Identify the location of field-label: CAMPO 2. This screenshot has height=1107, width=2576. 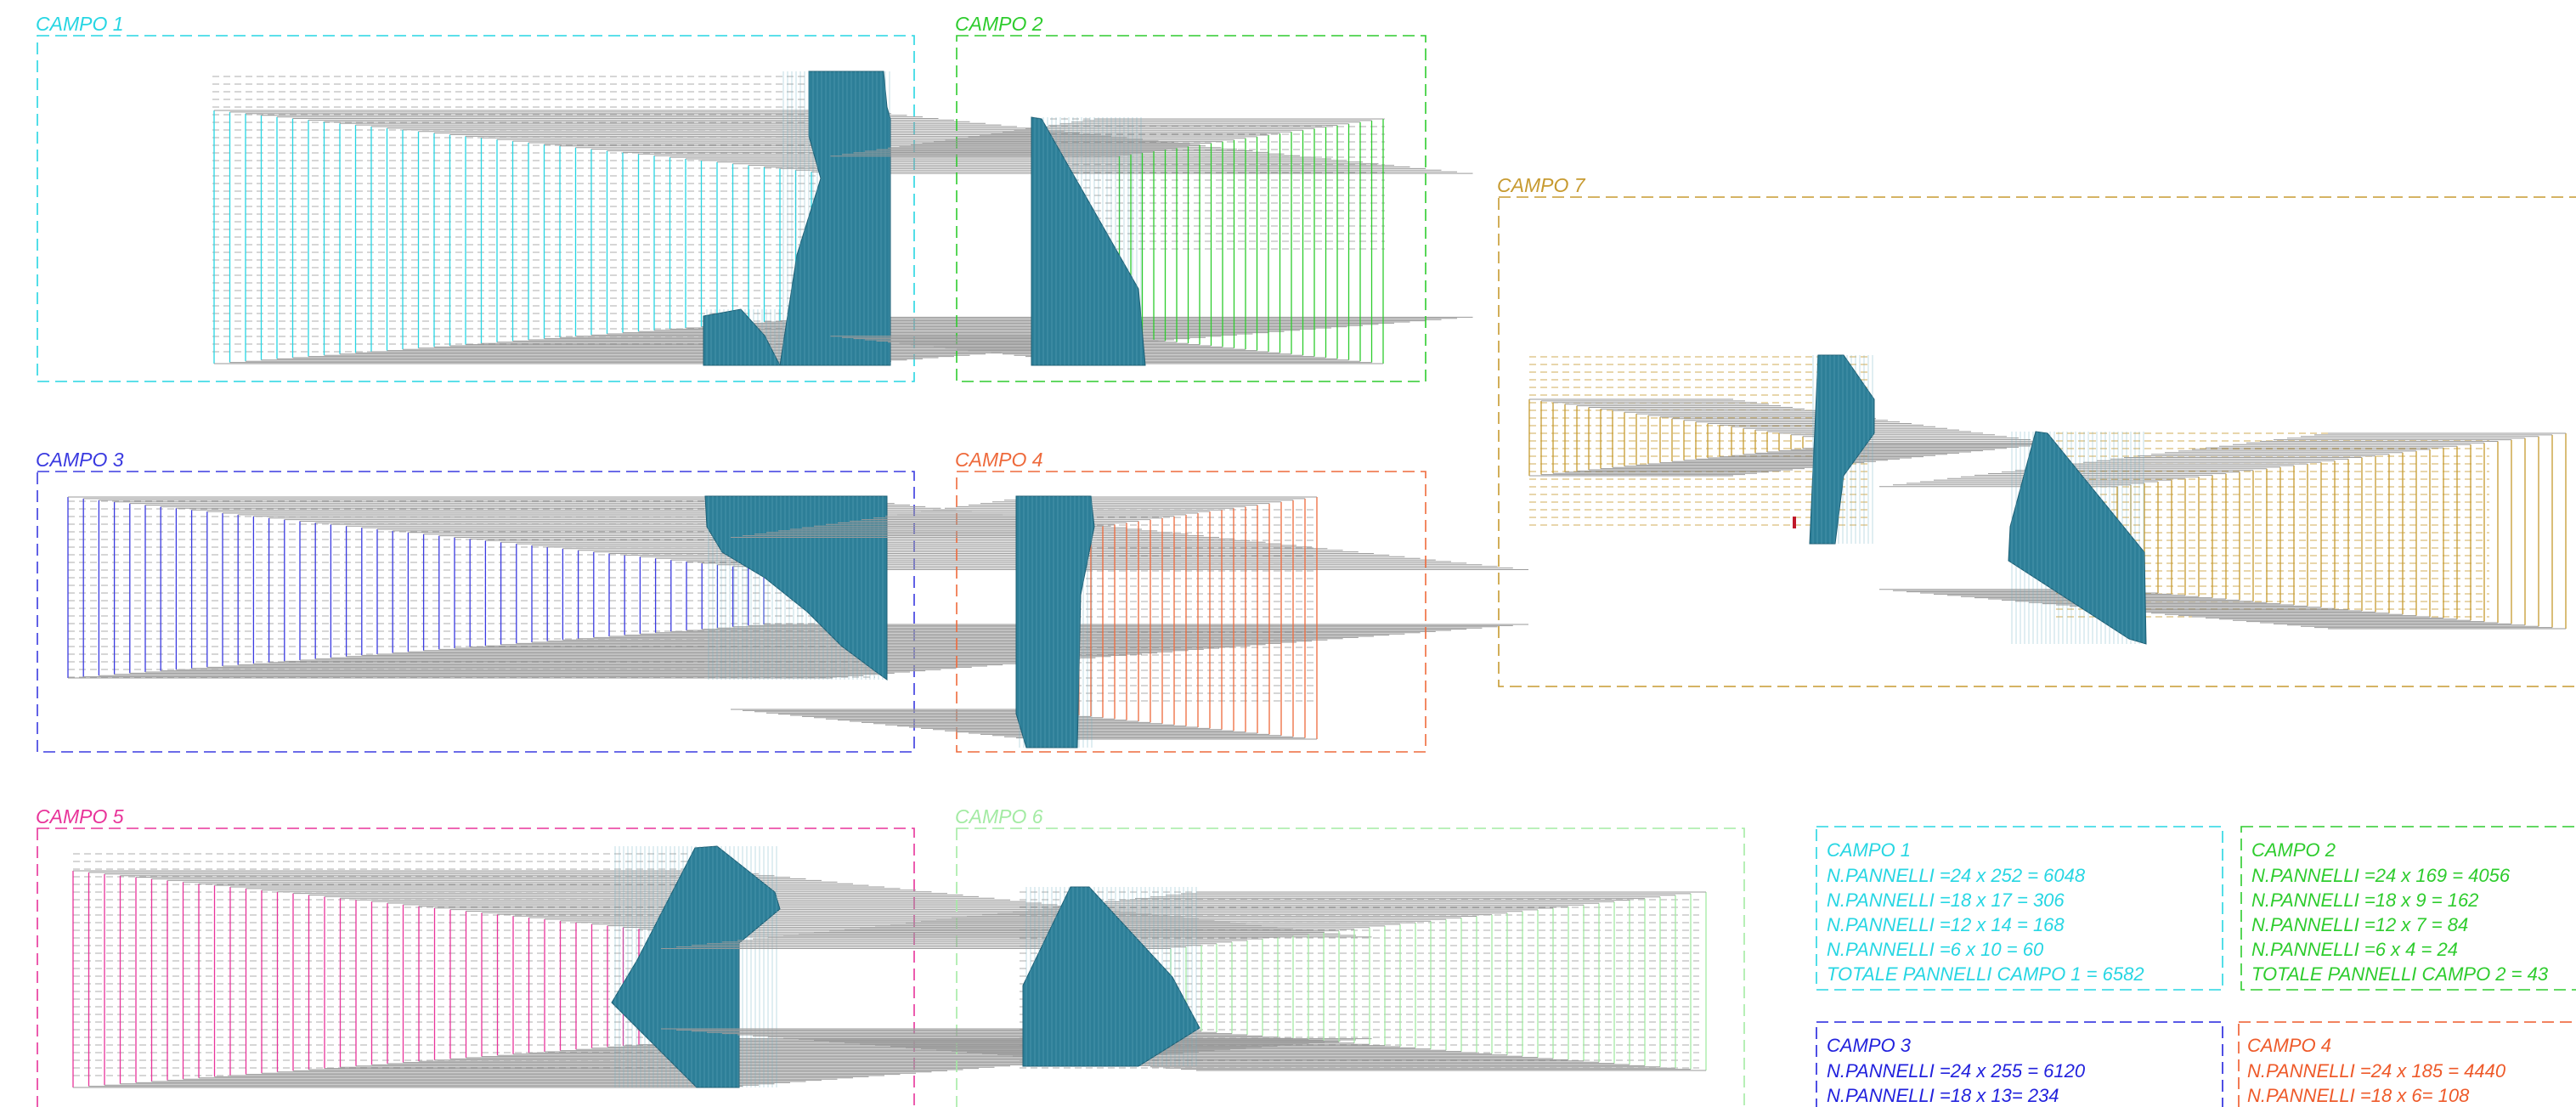
(999, 24).